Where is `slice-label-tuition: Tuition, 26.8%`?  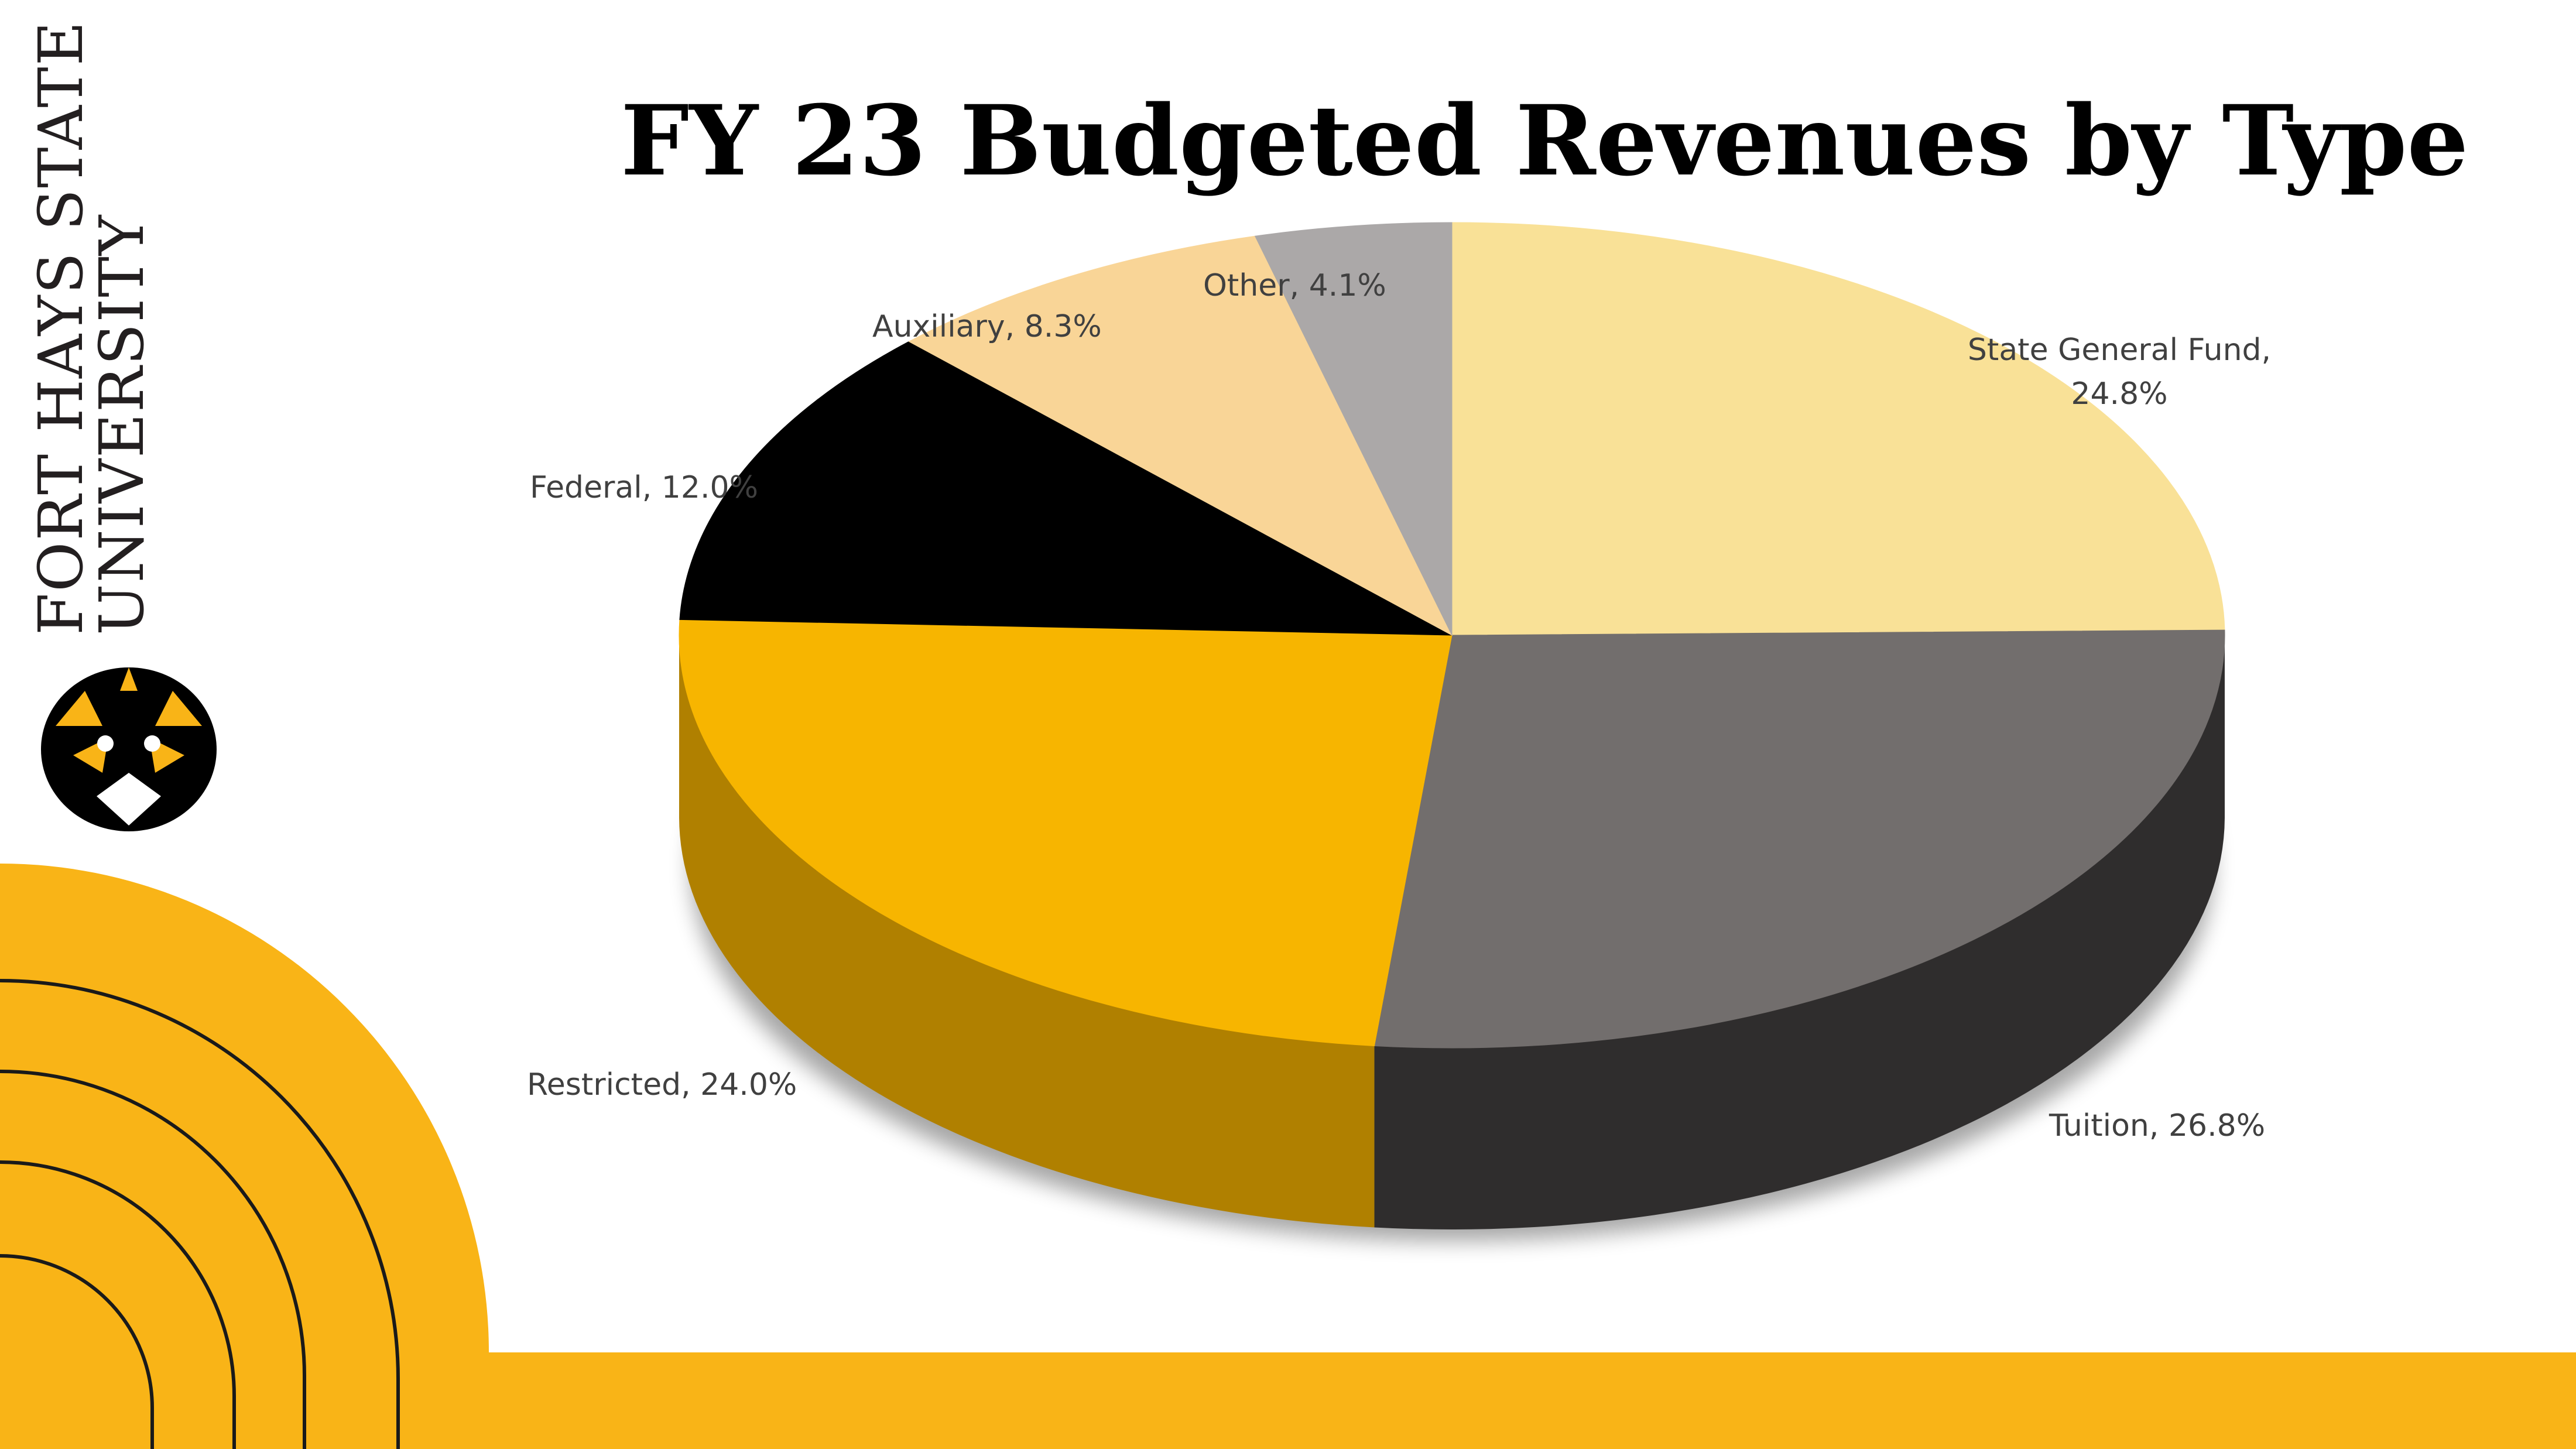 slice-label-tuition: Tuition, 26.8% is located at coordinates (2157, 1125).